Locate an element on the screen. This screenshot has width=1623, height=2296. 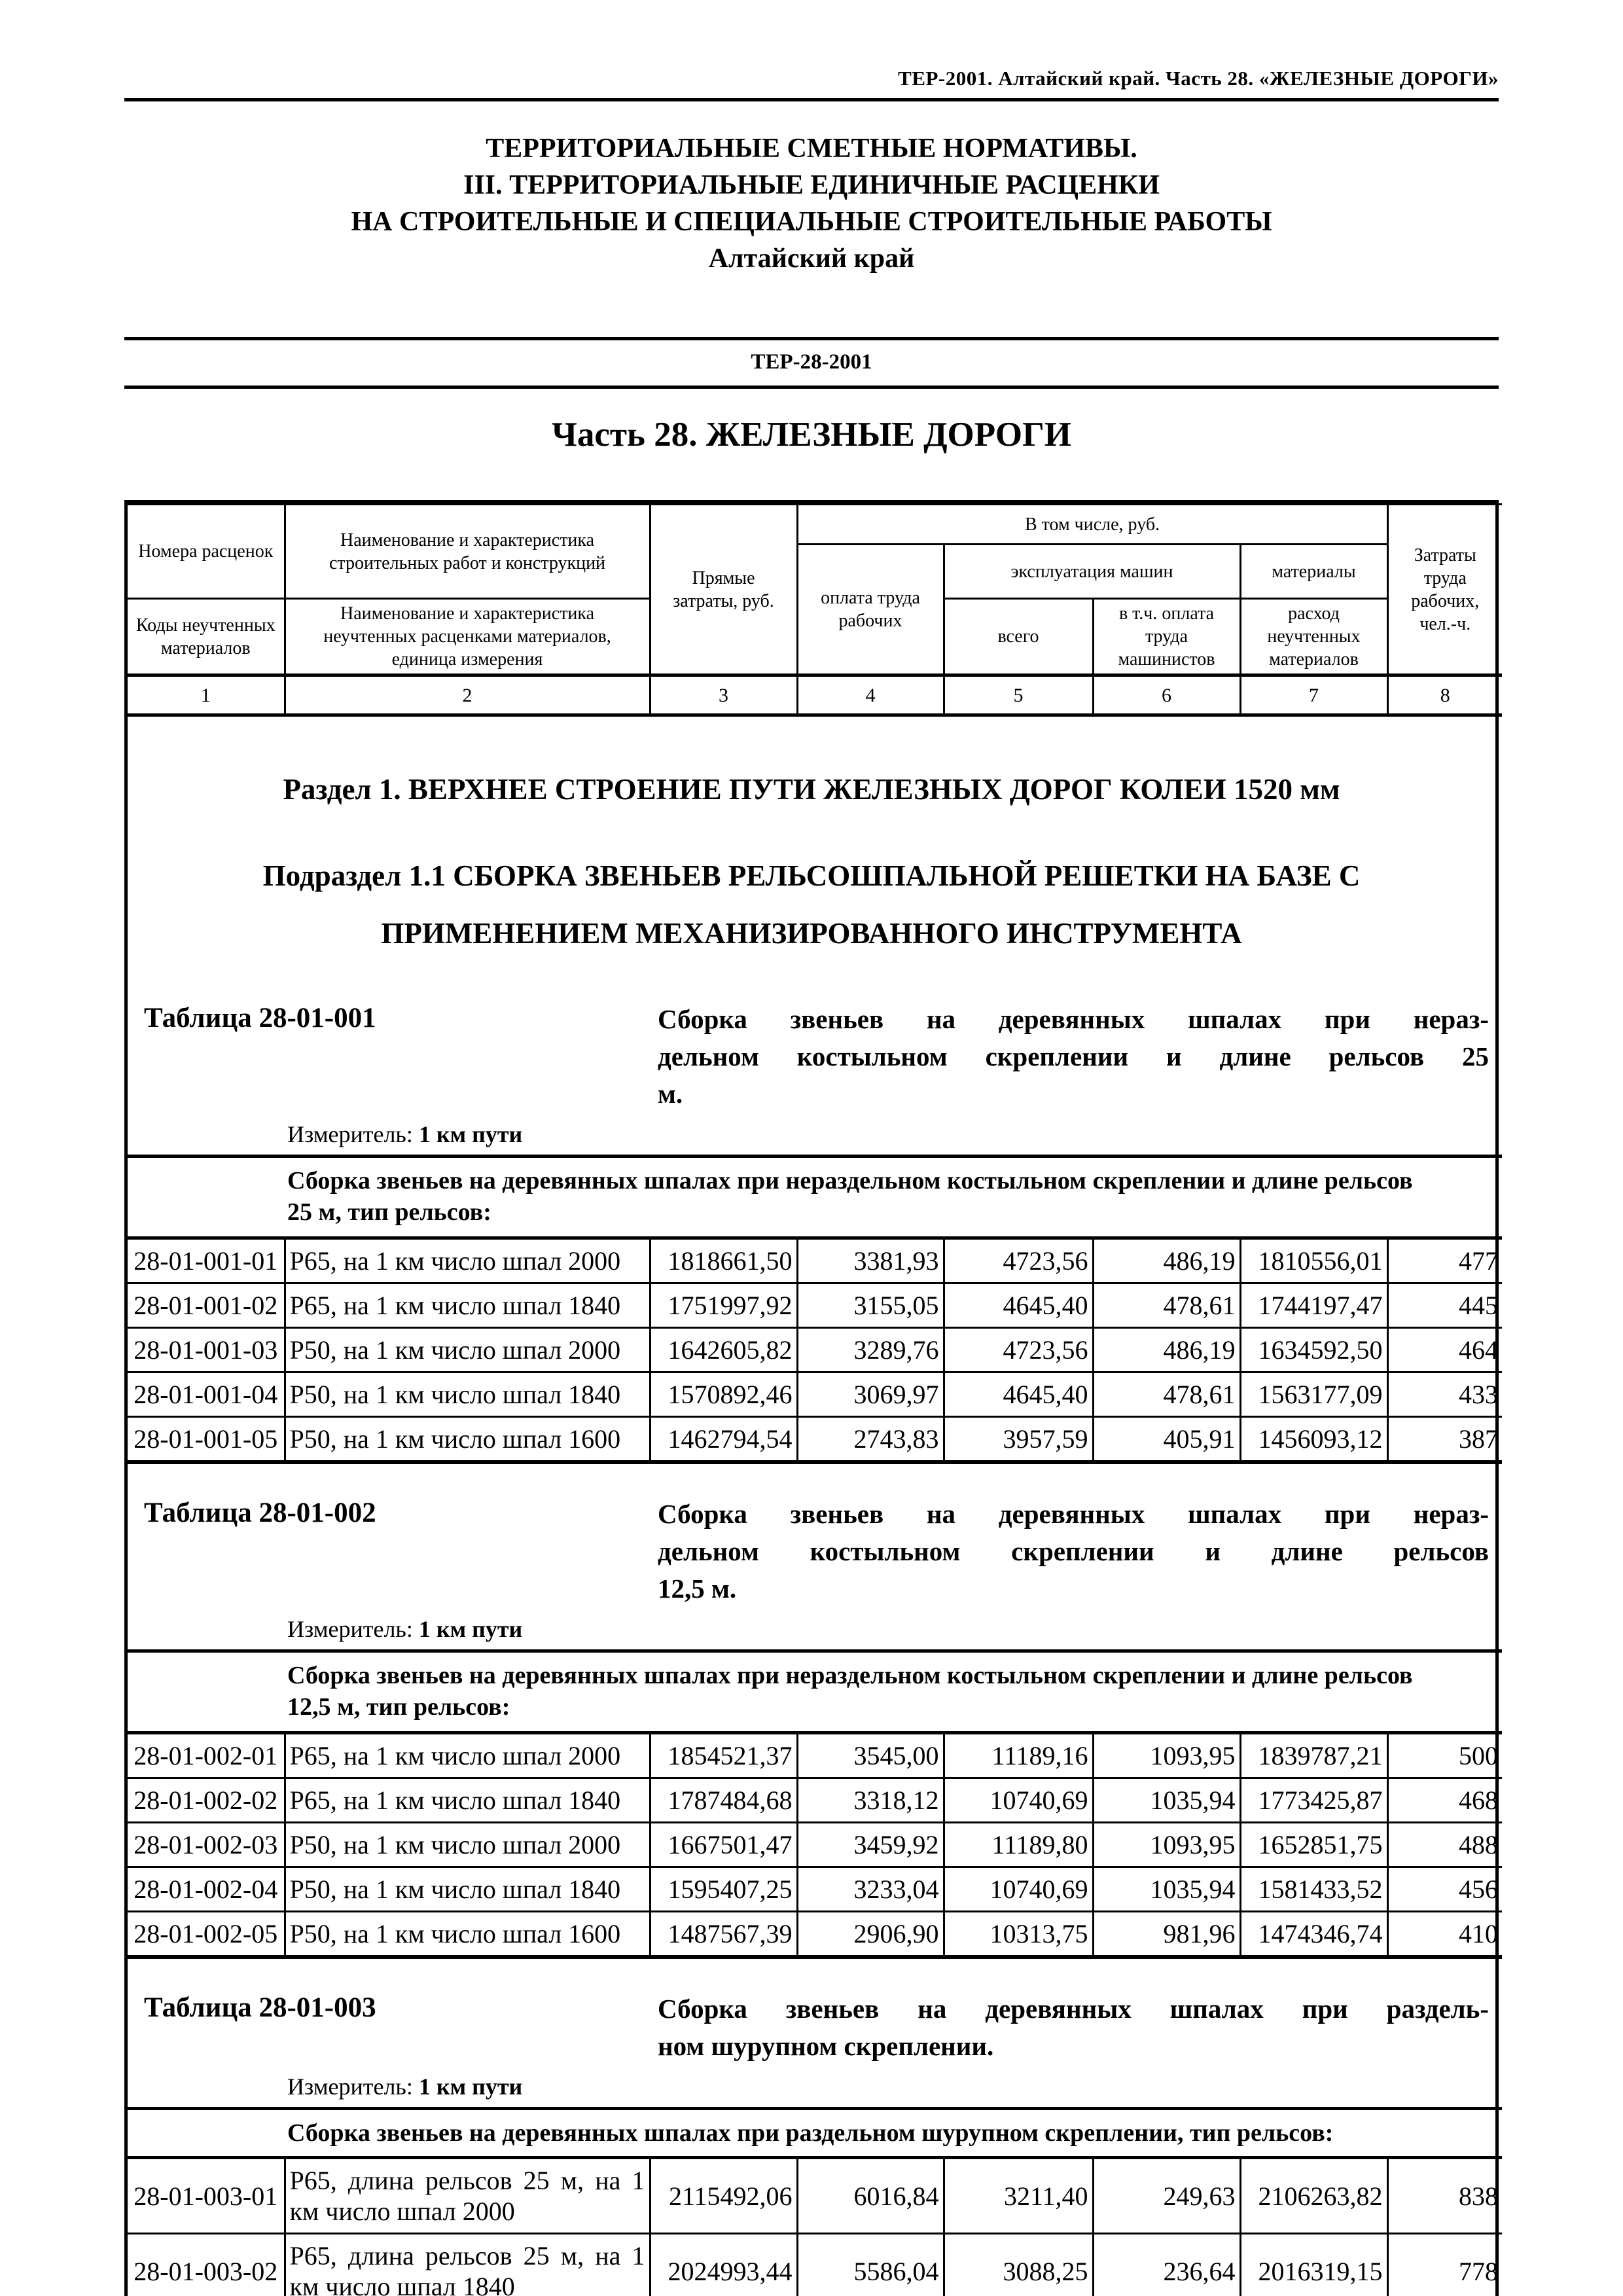
cell-labor: 3289,76 is located at coordinates (871, 1350).